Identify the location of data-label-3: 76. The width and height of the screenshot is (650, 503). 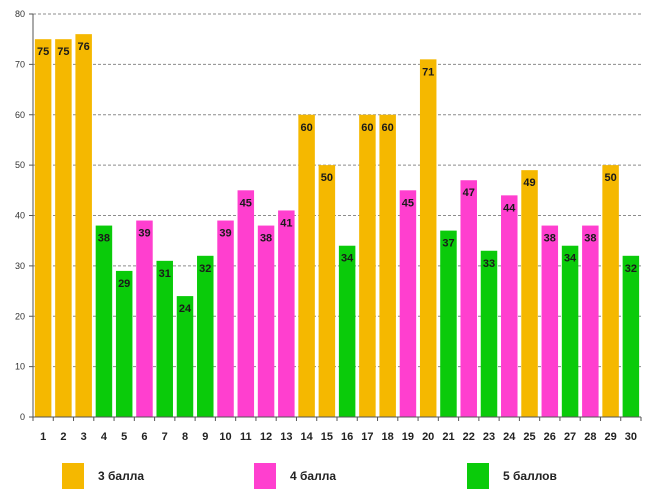
(84, 47).